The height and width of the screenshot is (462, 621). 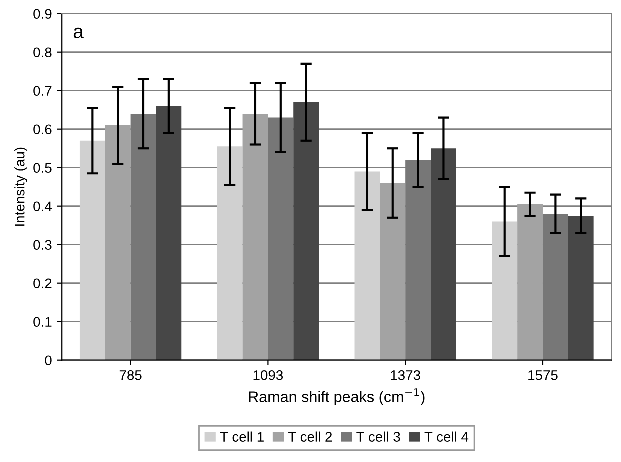 I want to click on y-tick-label: 0.4, so click(x=43, y=207).